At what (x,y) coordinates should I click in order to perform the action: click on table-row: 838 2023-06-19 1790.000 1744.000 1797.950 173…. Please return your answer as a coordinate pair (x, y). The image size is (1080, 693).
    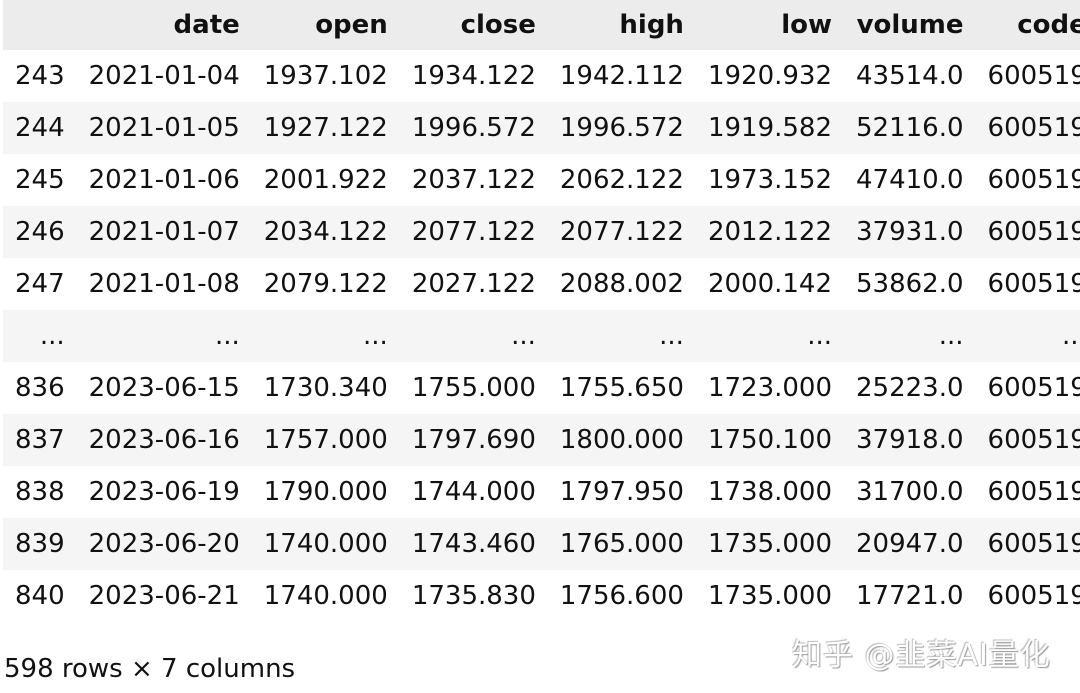
    Looking at the image, I should click on (541, 492).